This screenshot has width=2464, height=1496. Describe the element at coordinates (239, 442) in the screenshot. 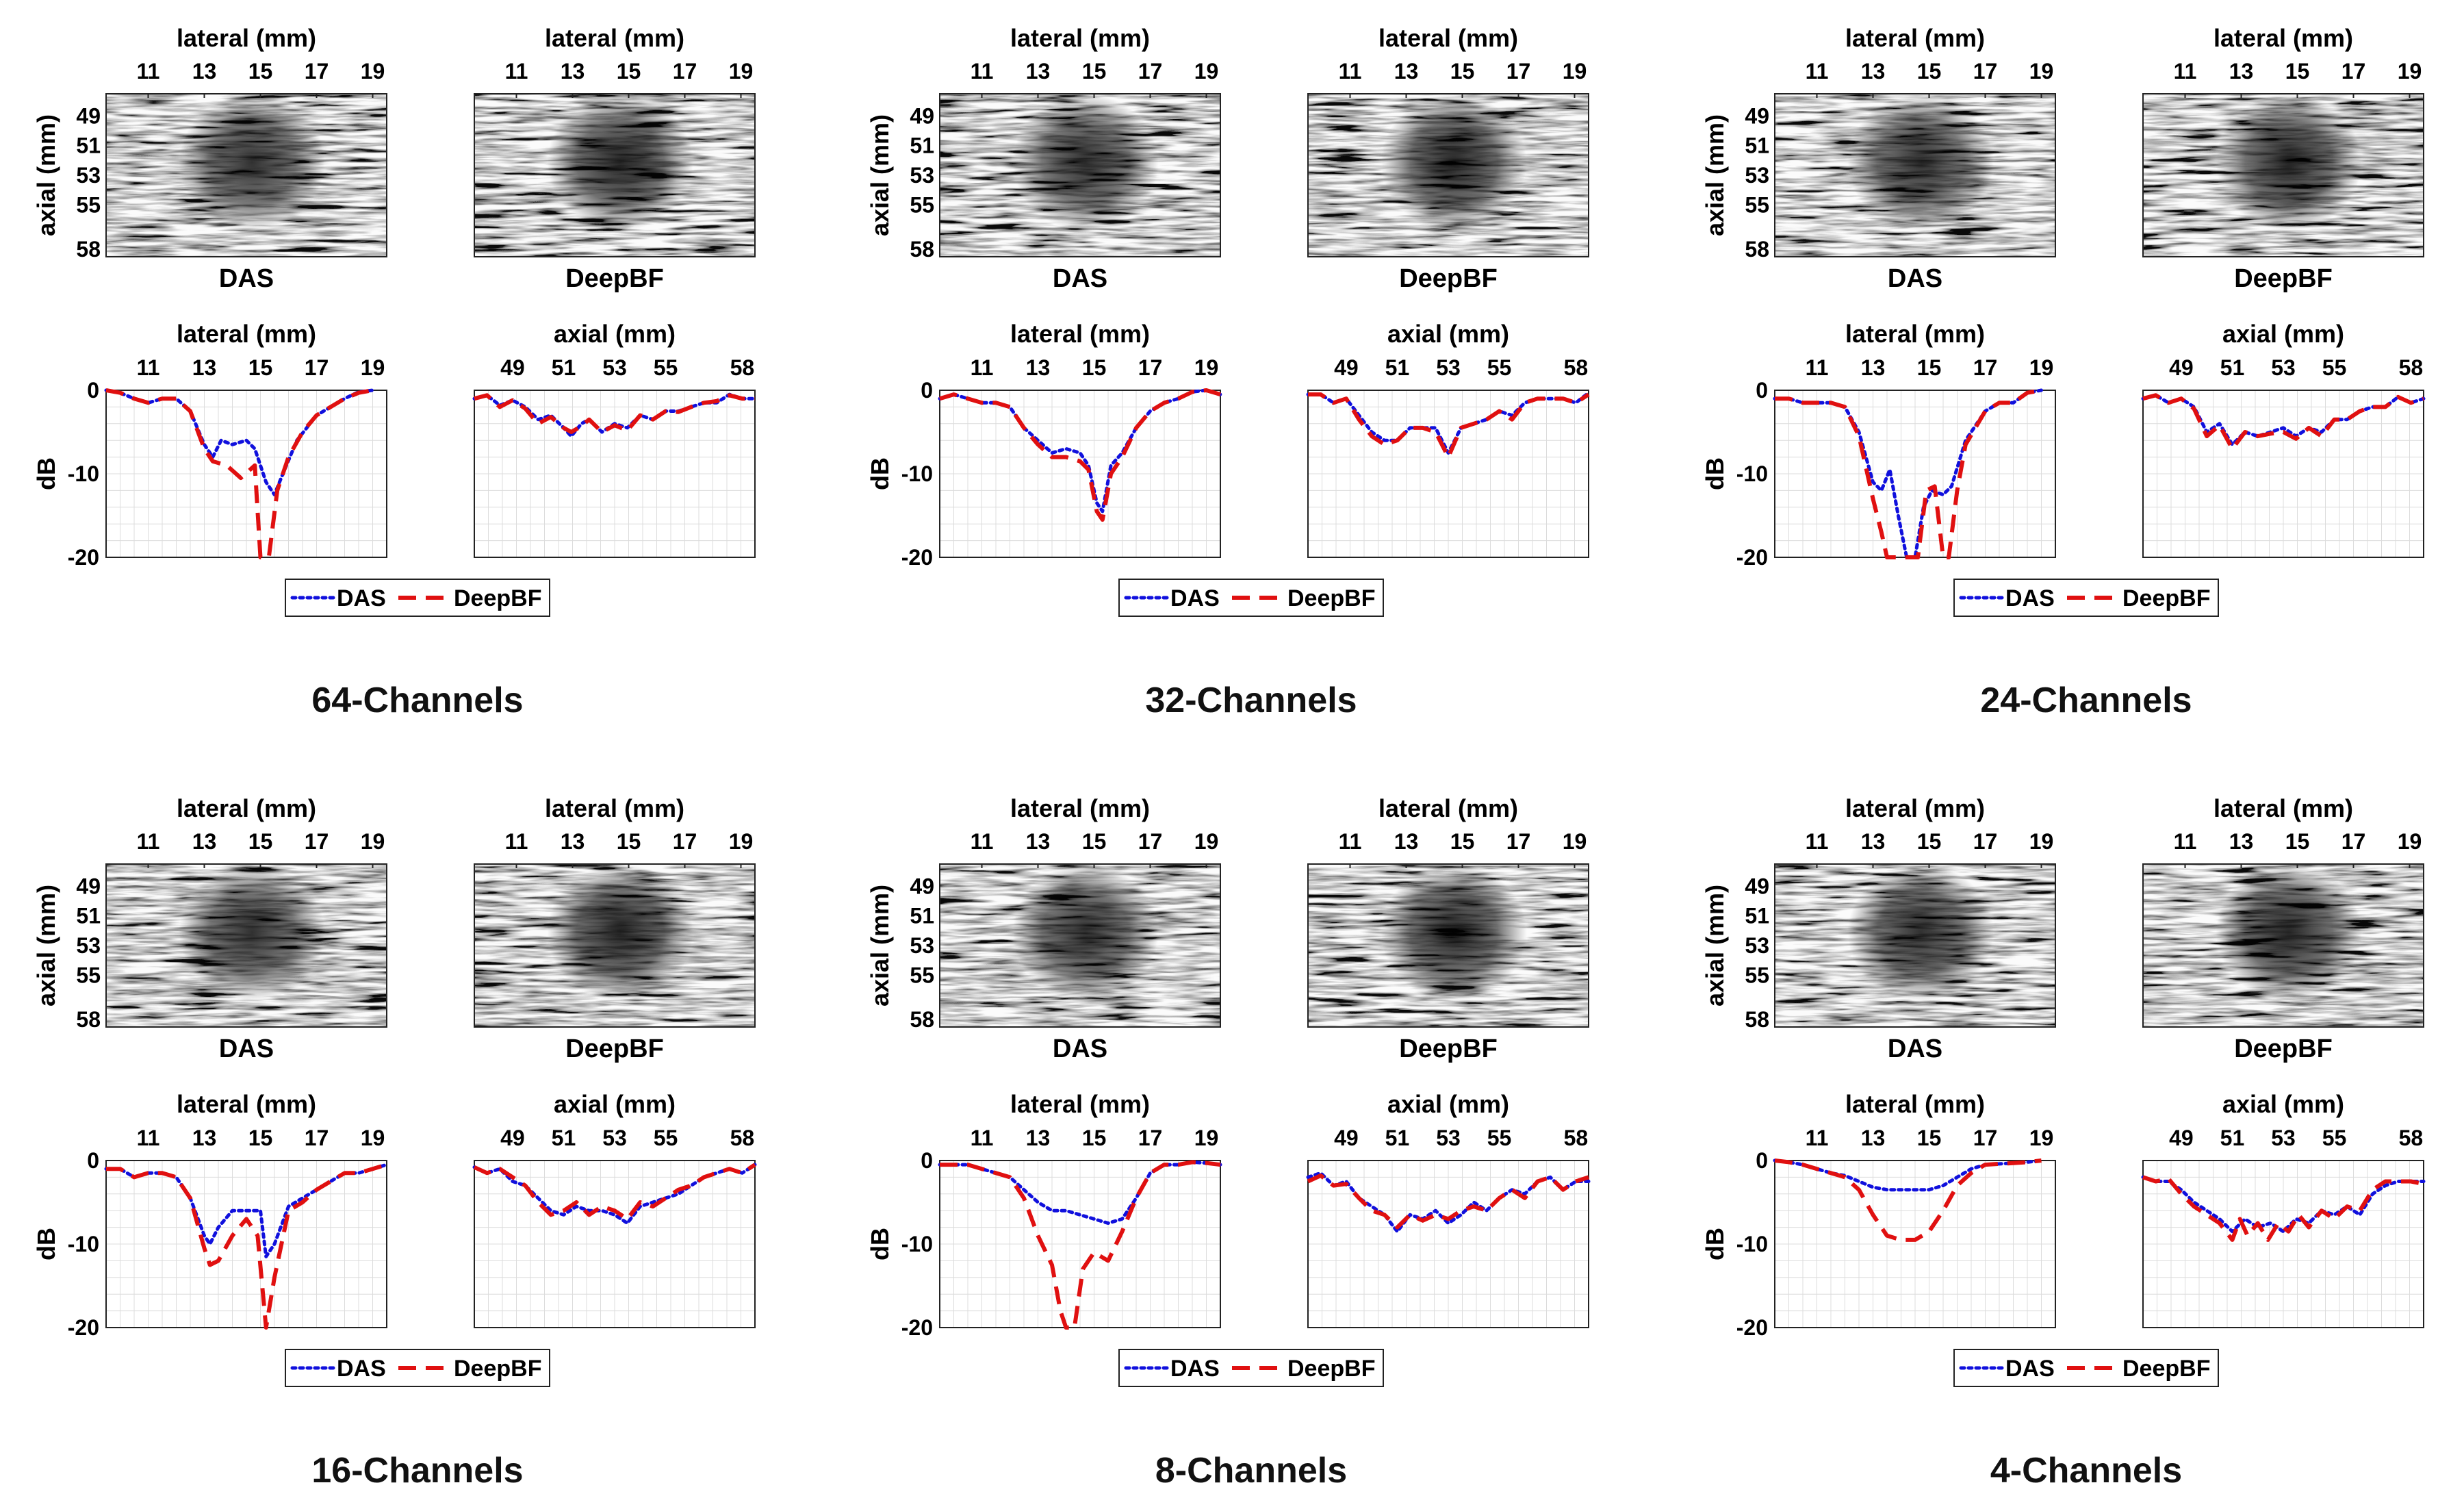

I see `das-profile-line` at that location.